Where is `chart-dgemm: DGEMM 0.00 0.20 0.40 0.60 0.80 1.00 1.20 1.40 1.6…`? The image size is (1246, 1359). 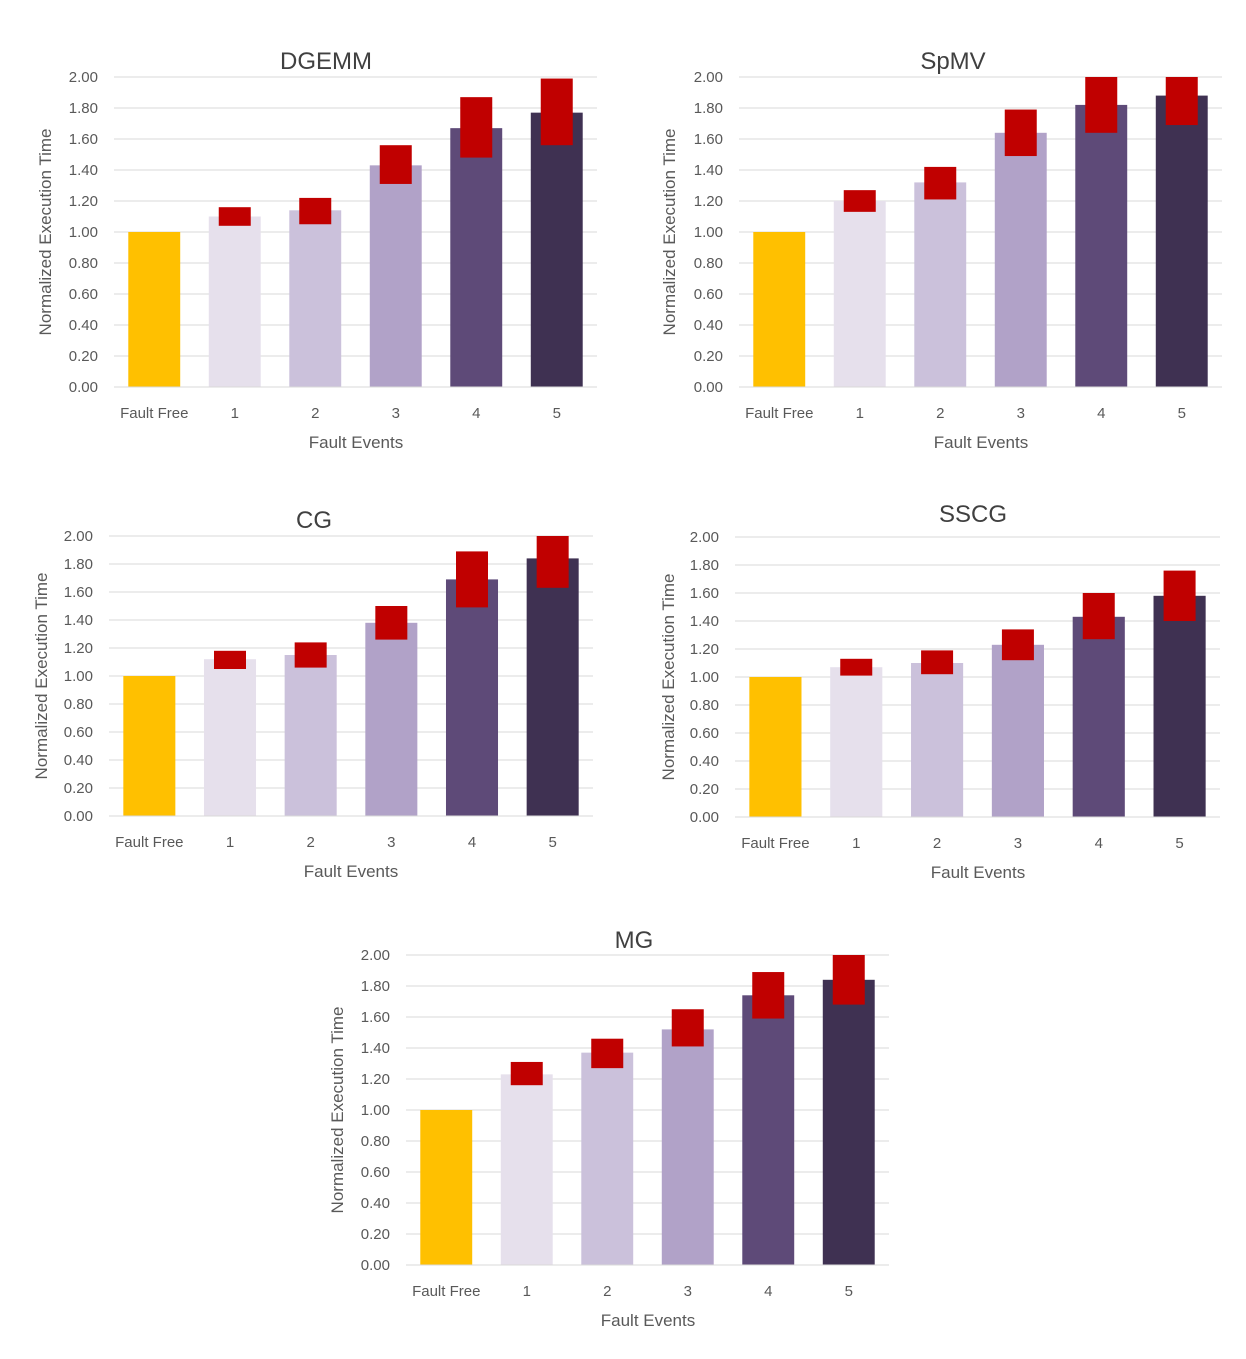
chart-dgemm: DGEMM 0.00 0.20 0.40 0.60 0.80 1.00 1.20 1.40 1.6… is located at coordinates (316, 250).